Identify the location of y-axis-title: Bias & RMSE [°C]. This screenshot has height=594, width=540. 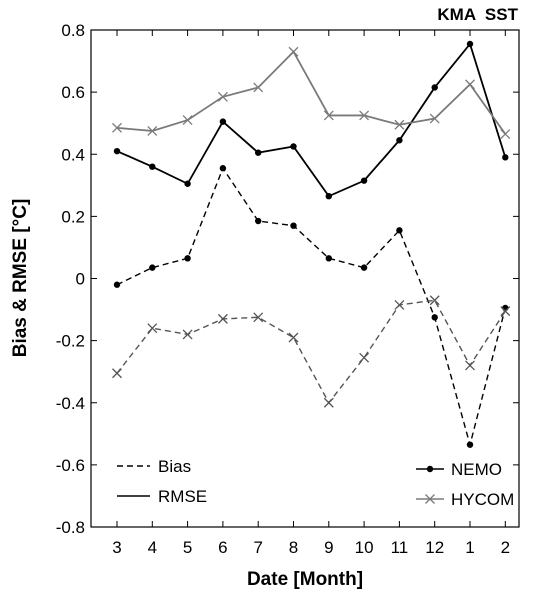
(20, 278).